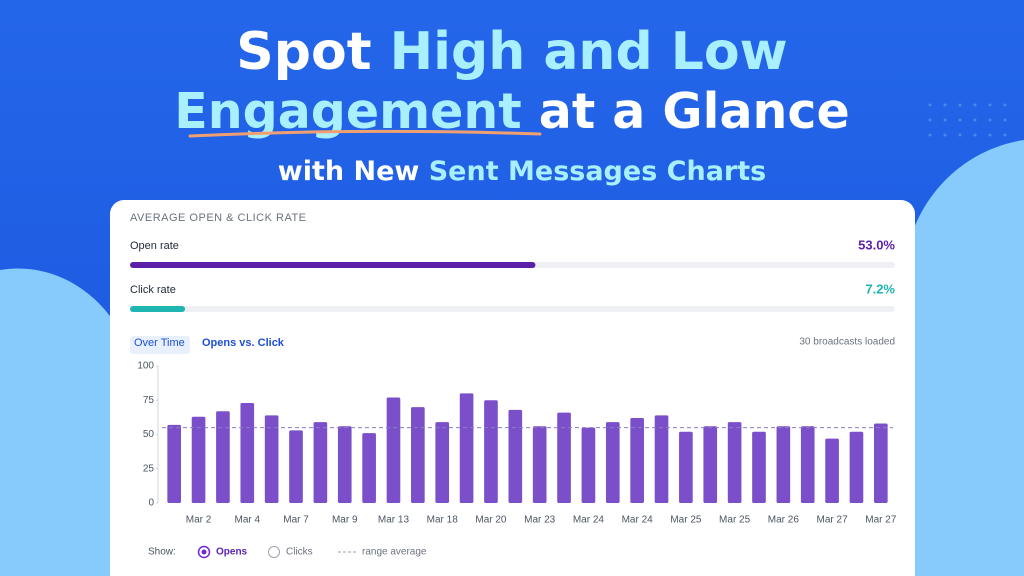  I want to click on headline-line1: Spot High and Low, so click(511, 52).